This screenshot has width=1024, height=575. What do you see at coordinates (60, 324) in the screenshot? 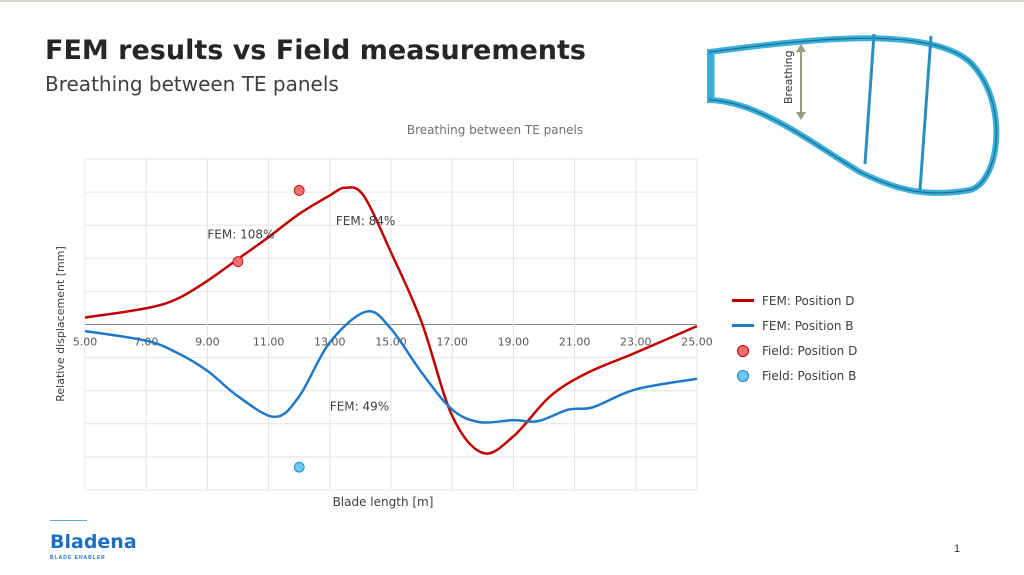
I see `y-axis-label: Relative displacement [mm]` at bounding box center [60, 324].